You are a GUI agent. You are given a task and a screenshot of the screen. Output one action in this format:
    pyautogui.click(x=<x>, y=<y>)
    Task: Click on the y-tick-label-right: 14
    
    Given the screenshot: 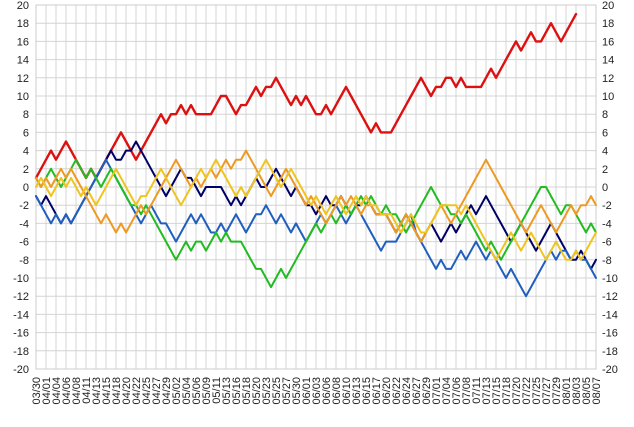 What is the action you would take?
    pyautogui.click(x=608, y=61)
    